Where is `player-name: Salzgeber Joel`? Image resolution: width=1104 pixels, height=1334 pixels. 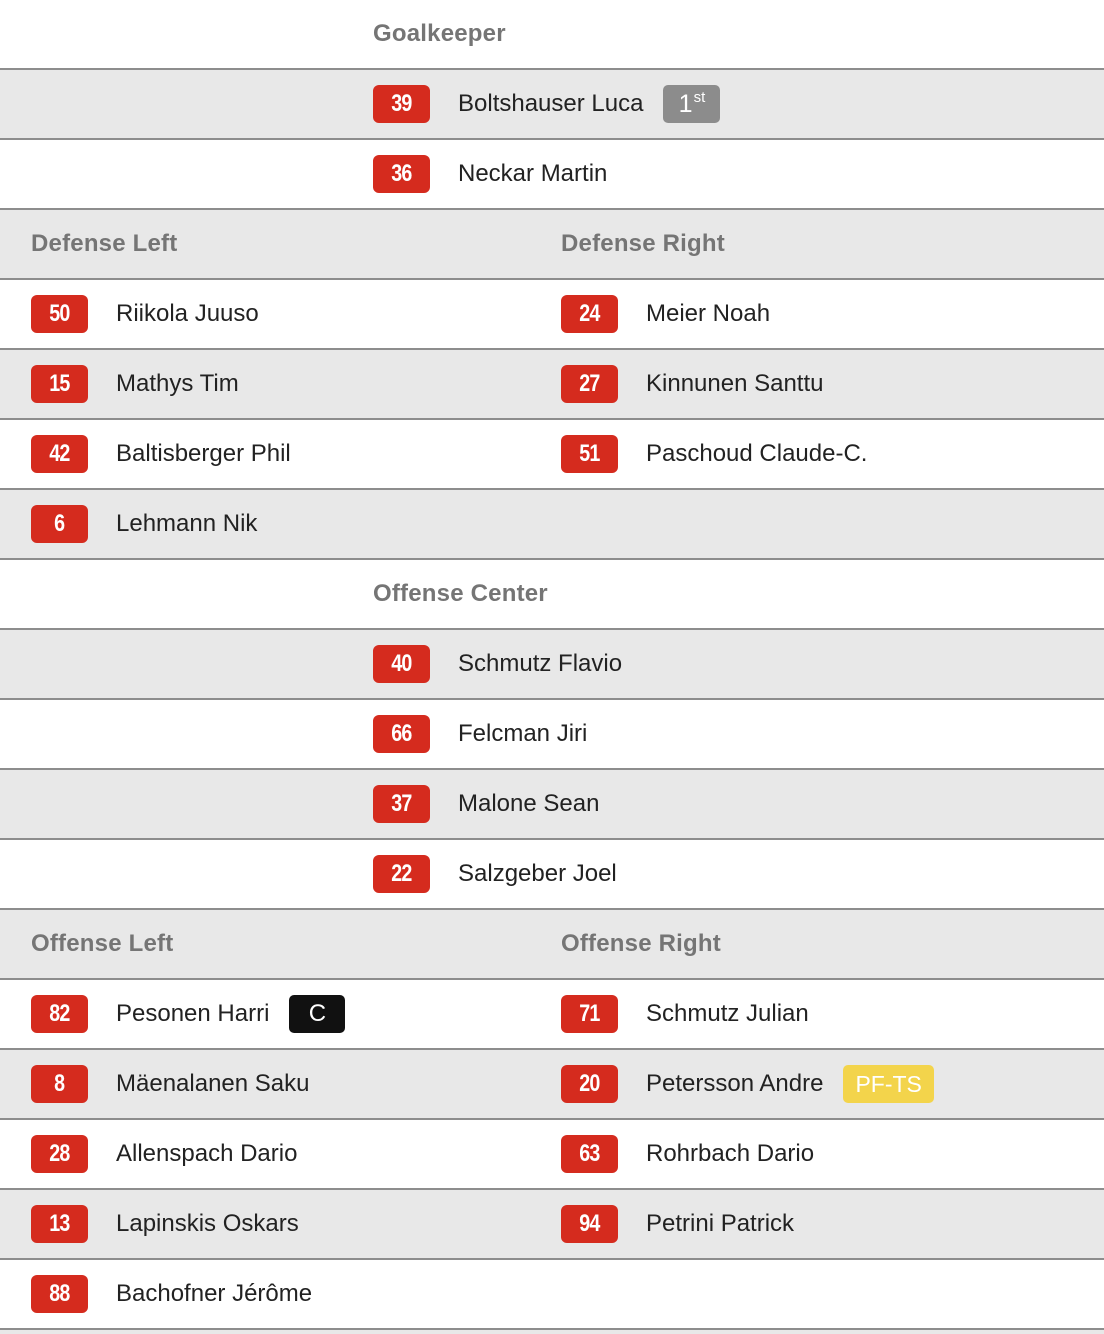
player-name: Salzgeber Joel is located at coordinates (537, 873).